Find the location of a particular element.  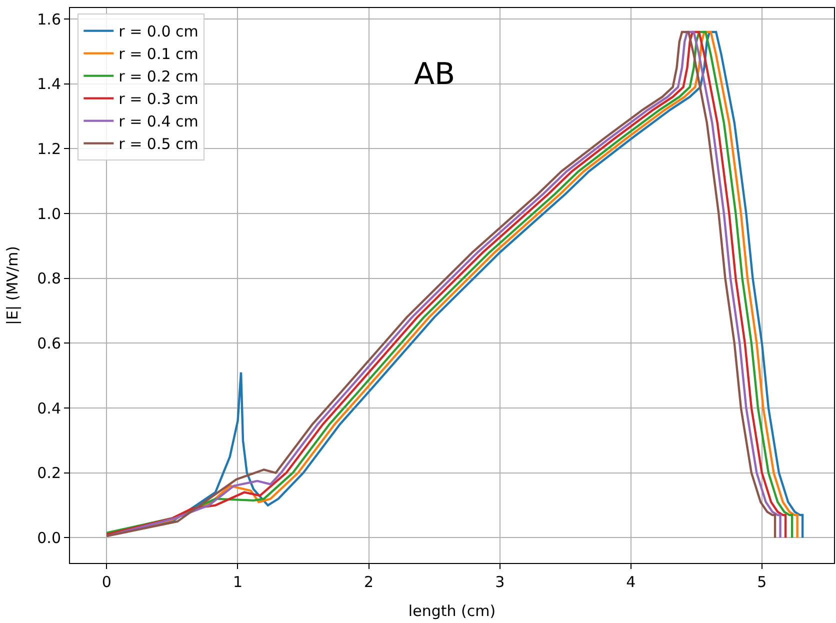

y-tick-label: 1.2 is located at coordinates (49, 149).